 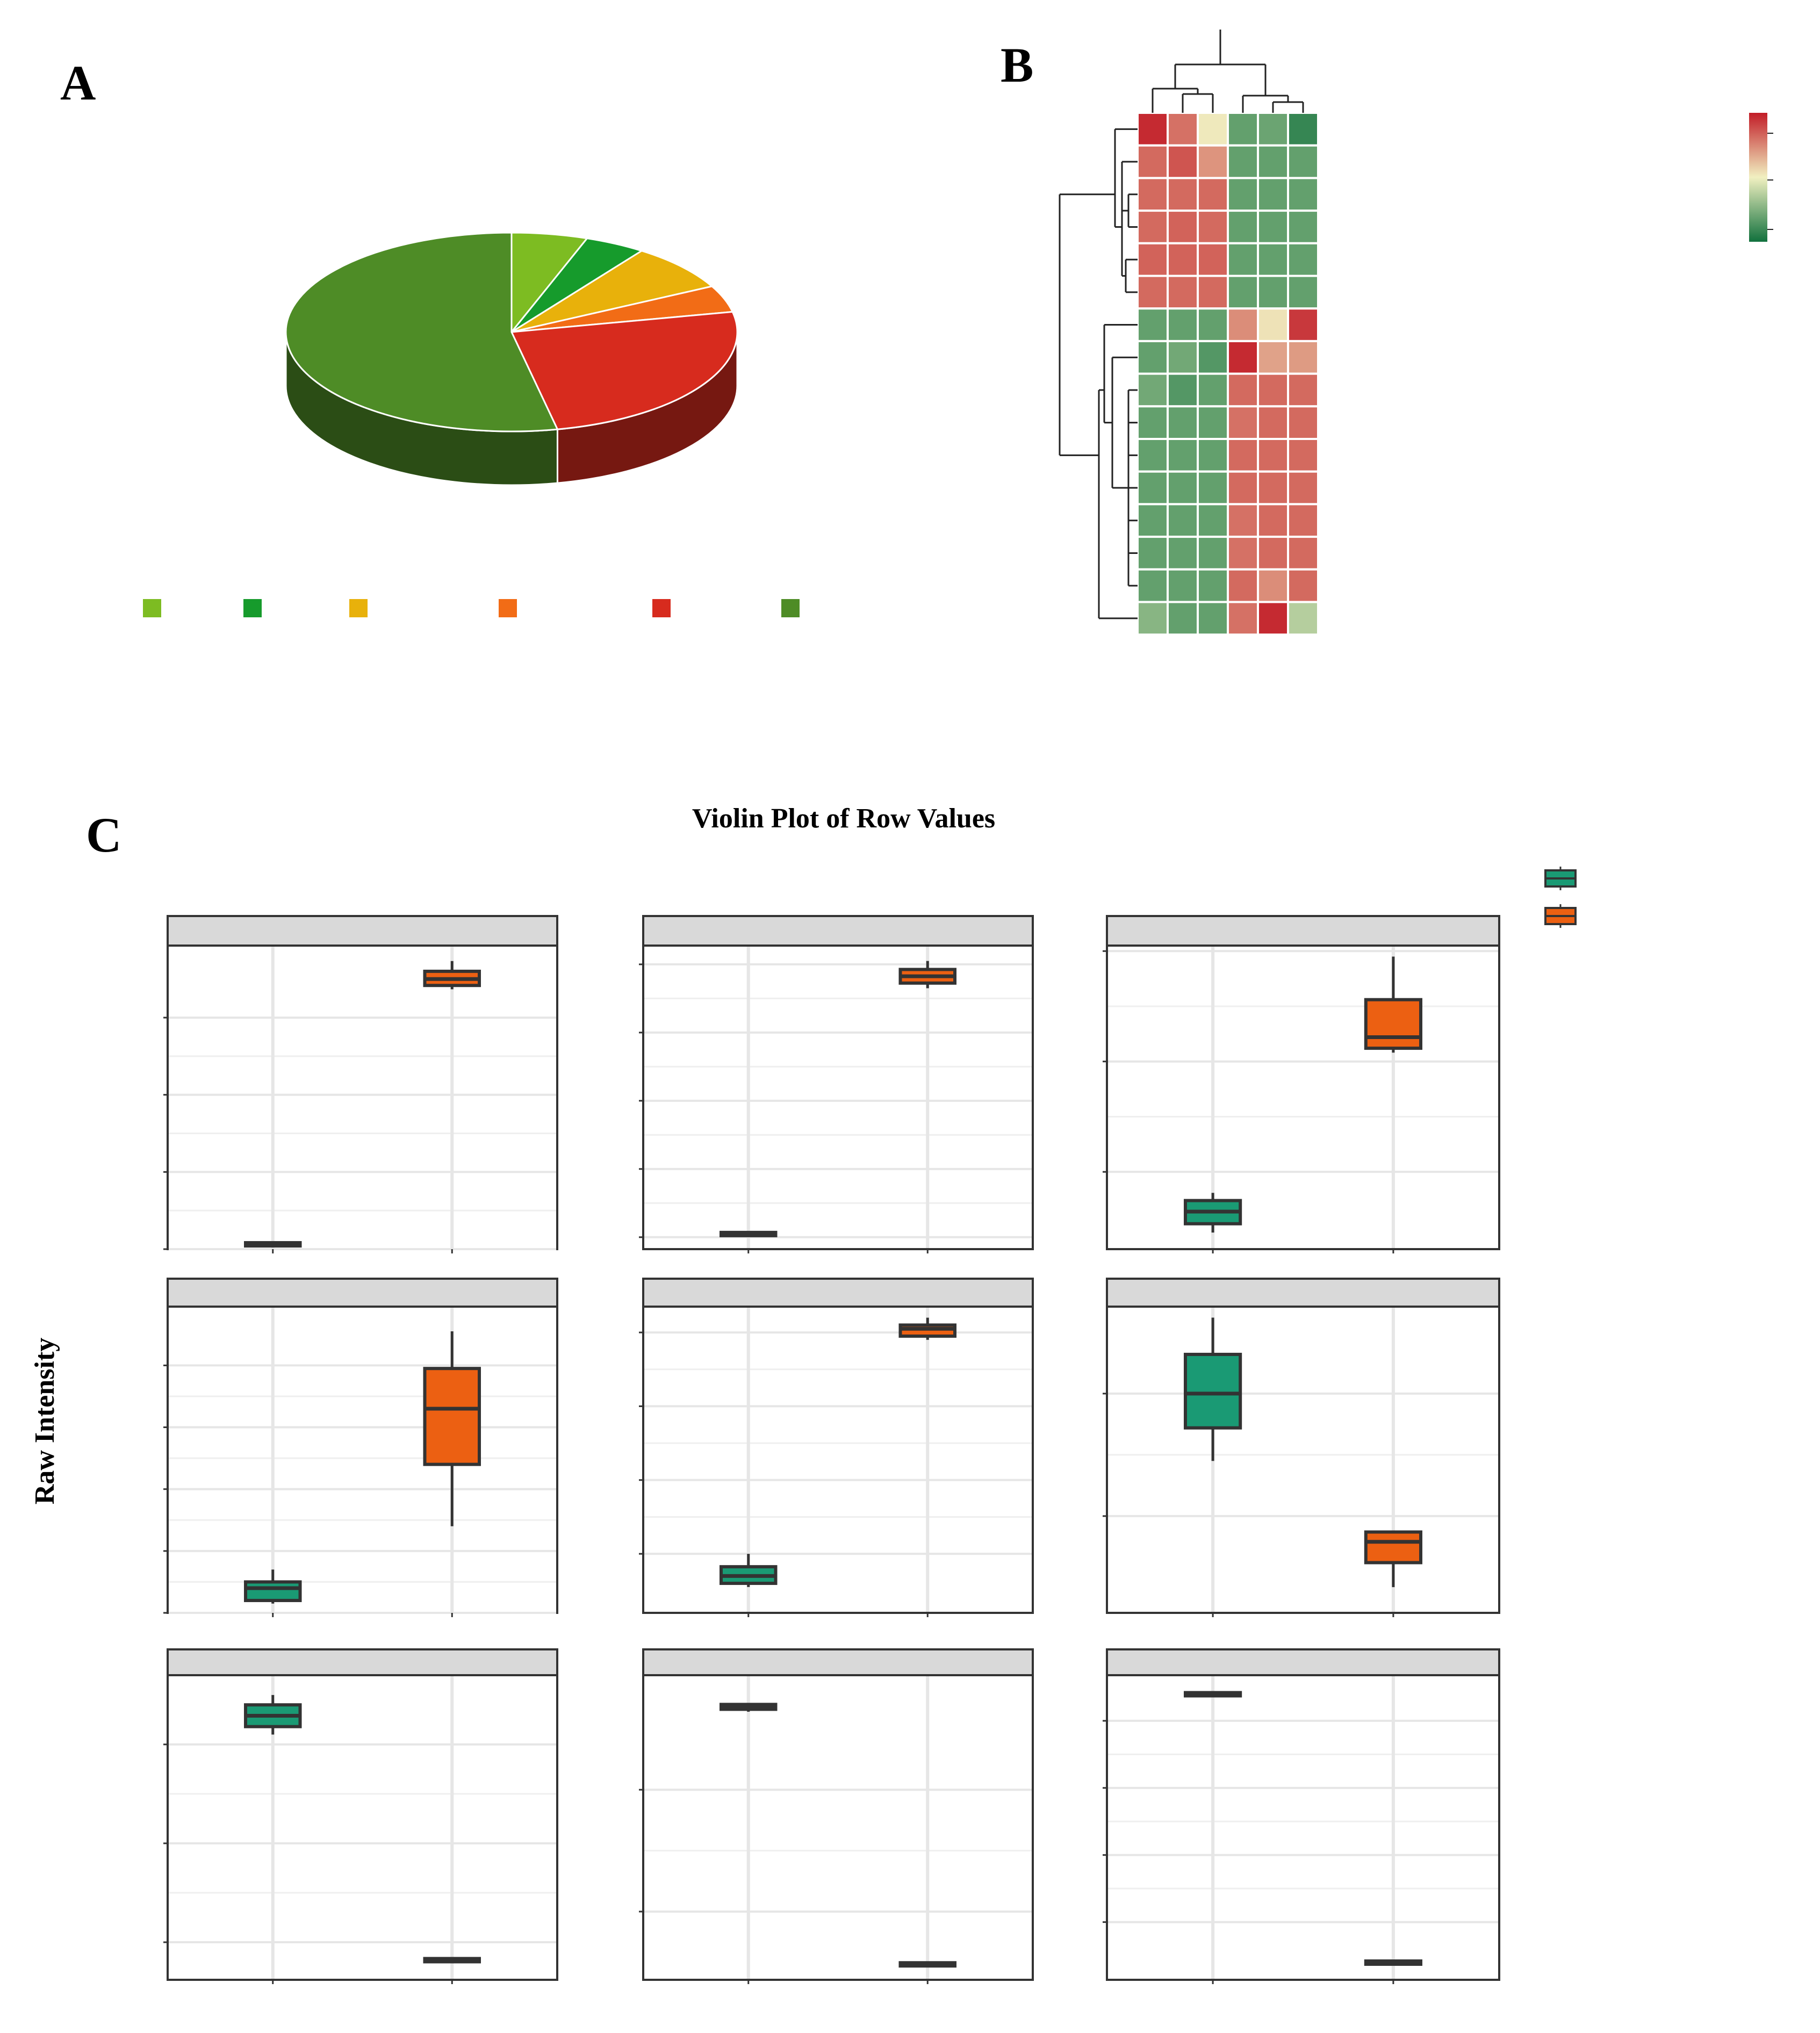 I want to click on panel-label-c: C, so click(x=104, y=835).